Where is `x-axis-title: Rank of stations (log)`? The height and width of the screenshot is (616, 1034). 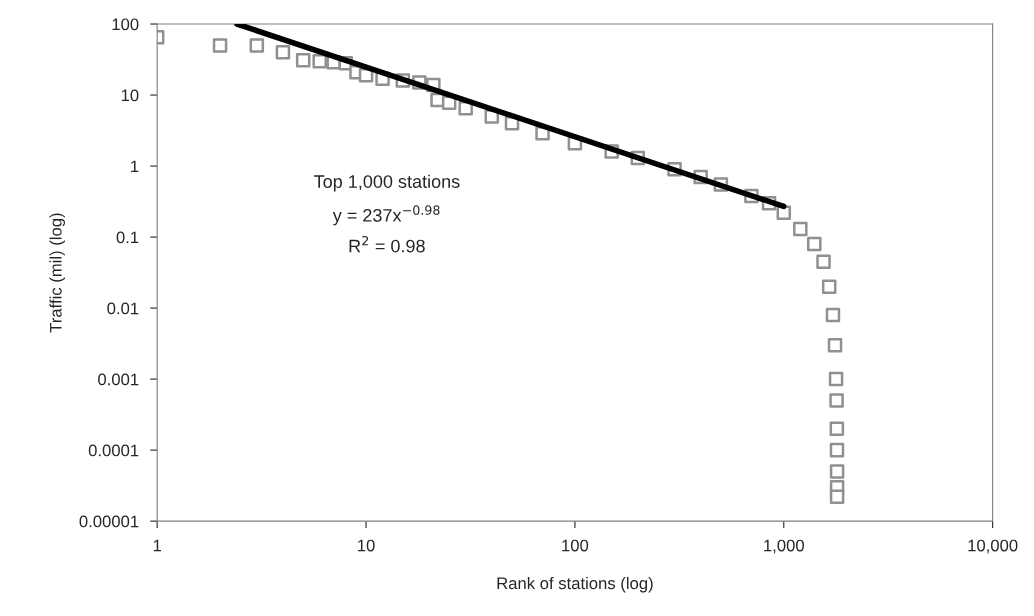 x-axis-title: Rank of stations (log) is located at coordinates (575, 584).